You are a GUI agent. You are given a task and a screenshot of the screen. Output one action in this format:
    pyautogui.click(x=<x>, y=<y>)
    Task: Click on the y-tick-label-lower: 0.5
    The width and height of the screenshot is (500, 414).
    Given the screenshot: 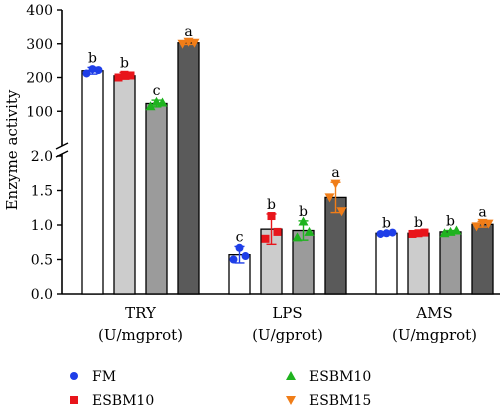 What is the action you would take?
    pyautogui.click(x=42, y=261)
    